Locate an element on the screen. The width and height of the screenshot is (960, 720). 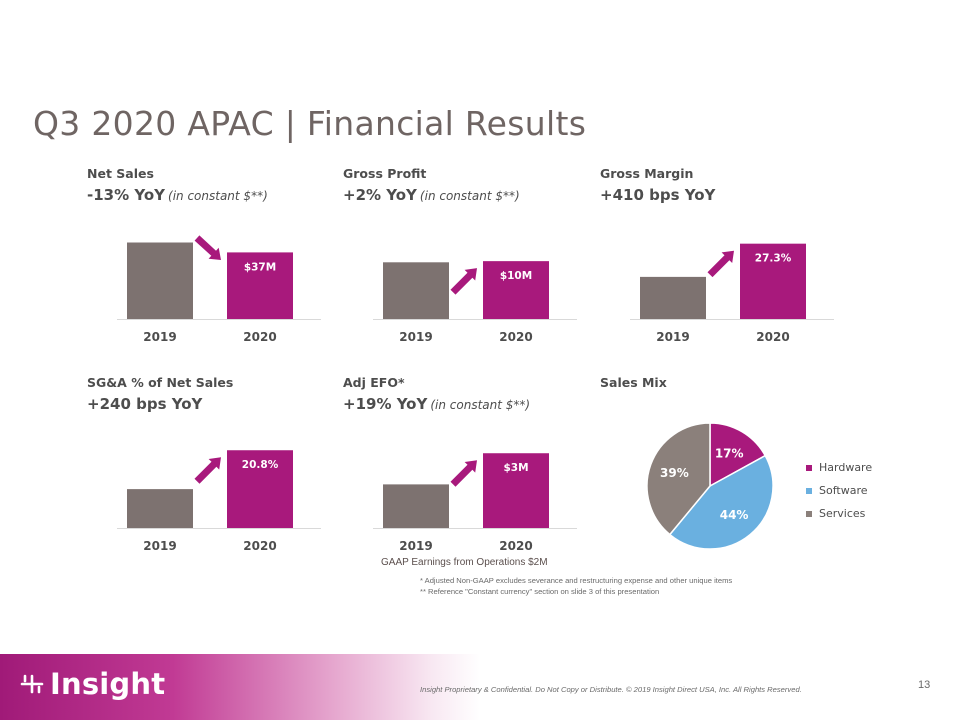
sales-mix-label: Sales Mix is located at coordinates (633, 382).